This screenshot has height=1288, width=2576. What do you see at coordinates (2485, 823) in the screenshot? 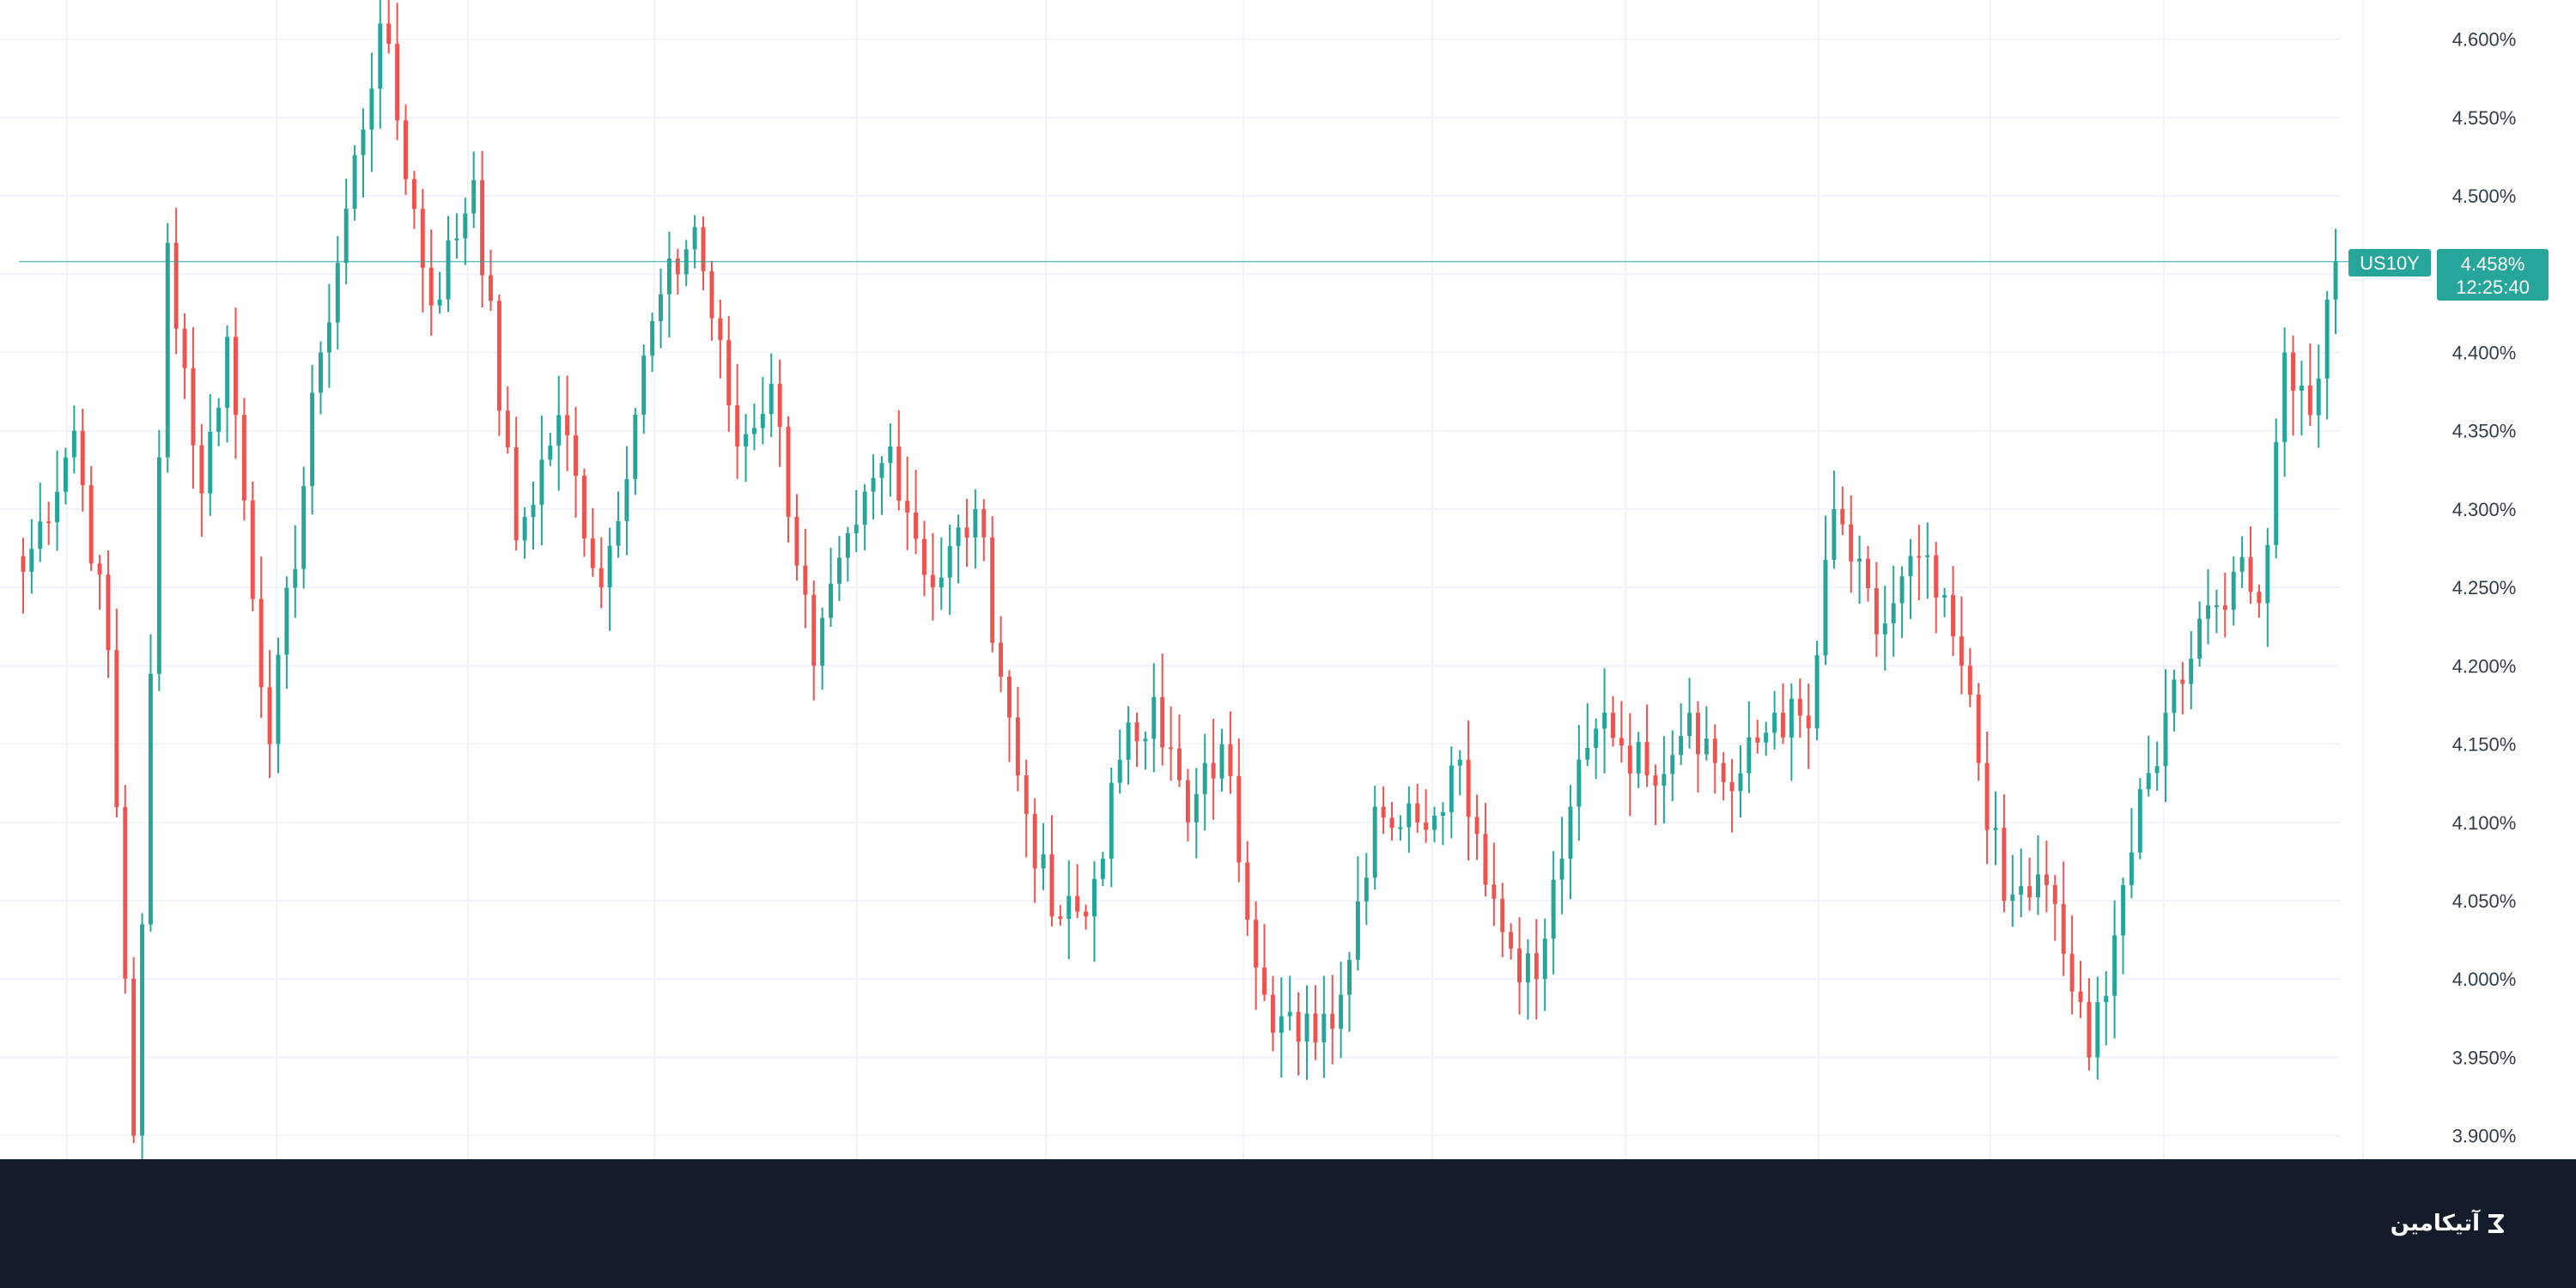
I see `y-tick-label: 4.100%` at bounding box center [2485, 823].